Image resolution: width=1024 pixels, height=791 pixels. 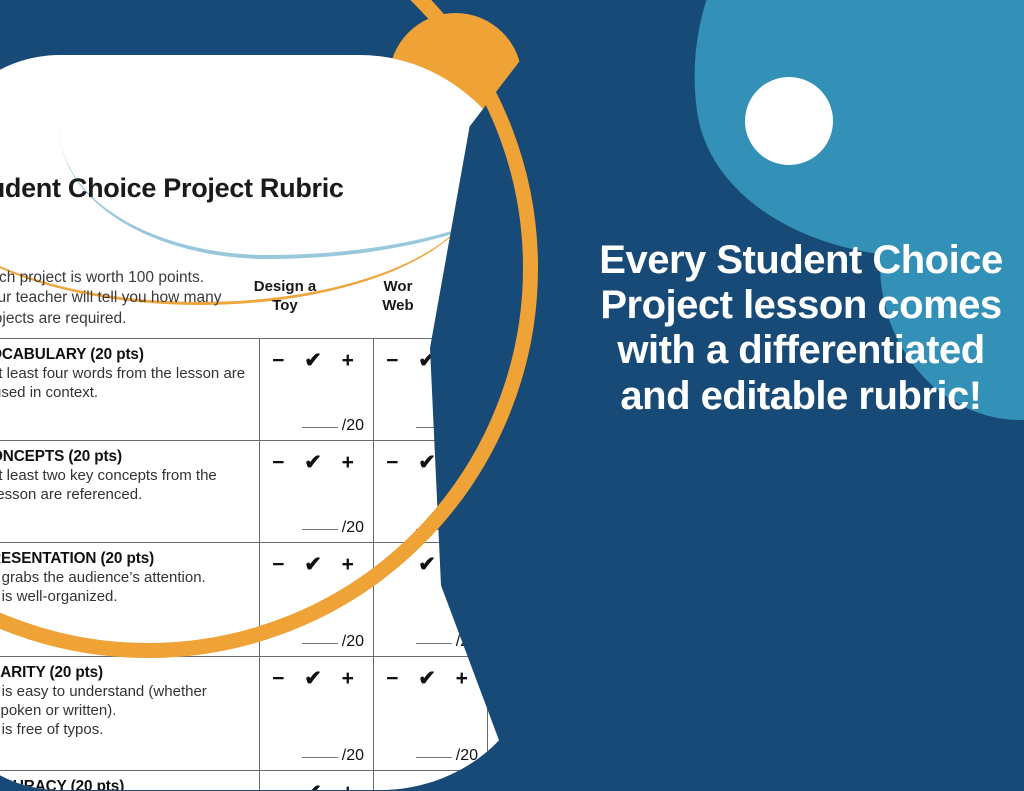 What do you see at coordinates (398, 286) in the screenshot?
I see `column-header-line1: Wor` at bounding box center [398, 286].